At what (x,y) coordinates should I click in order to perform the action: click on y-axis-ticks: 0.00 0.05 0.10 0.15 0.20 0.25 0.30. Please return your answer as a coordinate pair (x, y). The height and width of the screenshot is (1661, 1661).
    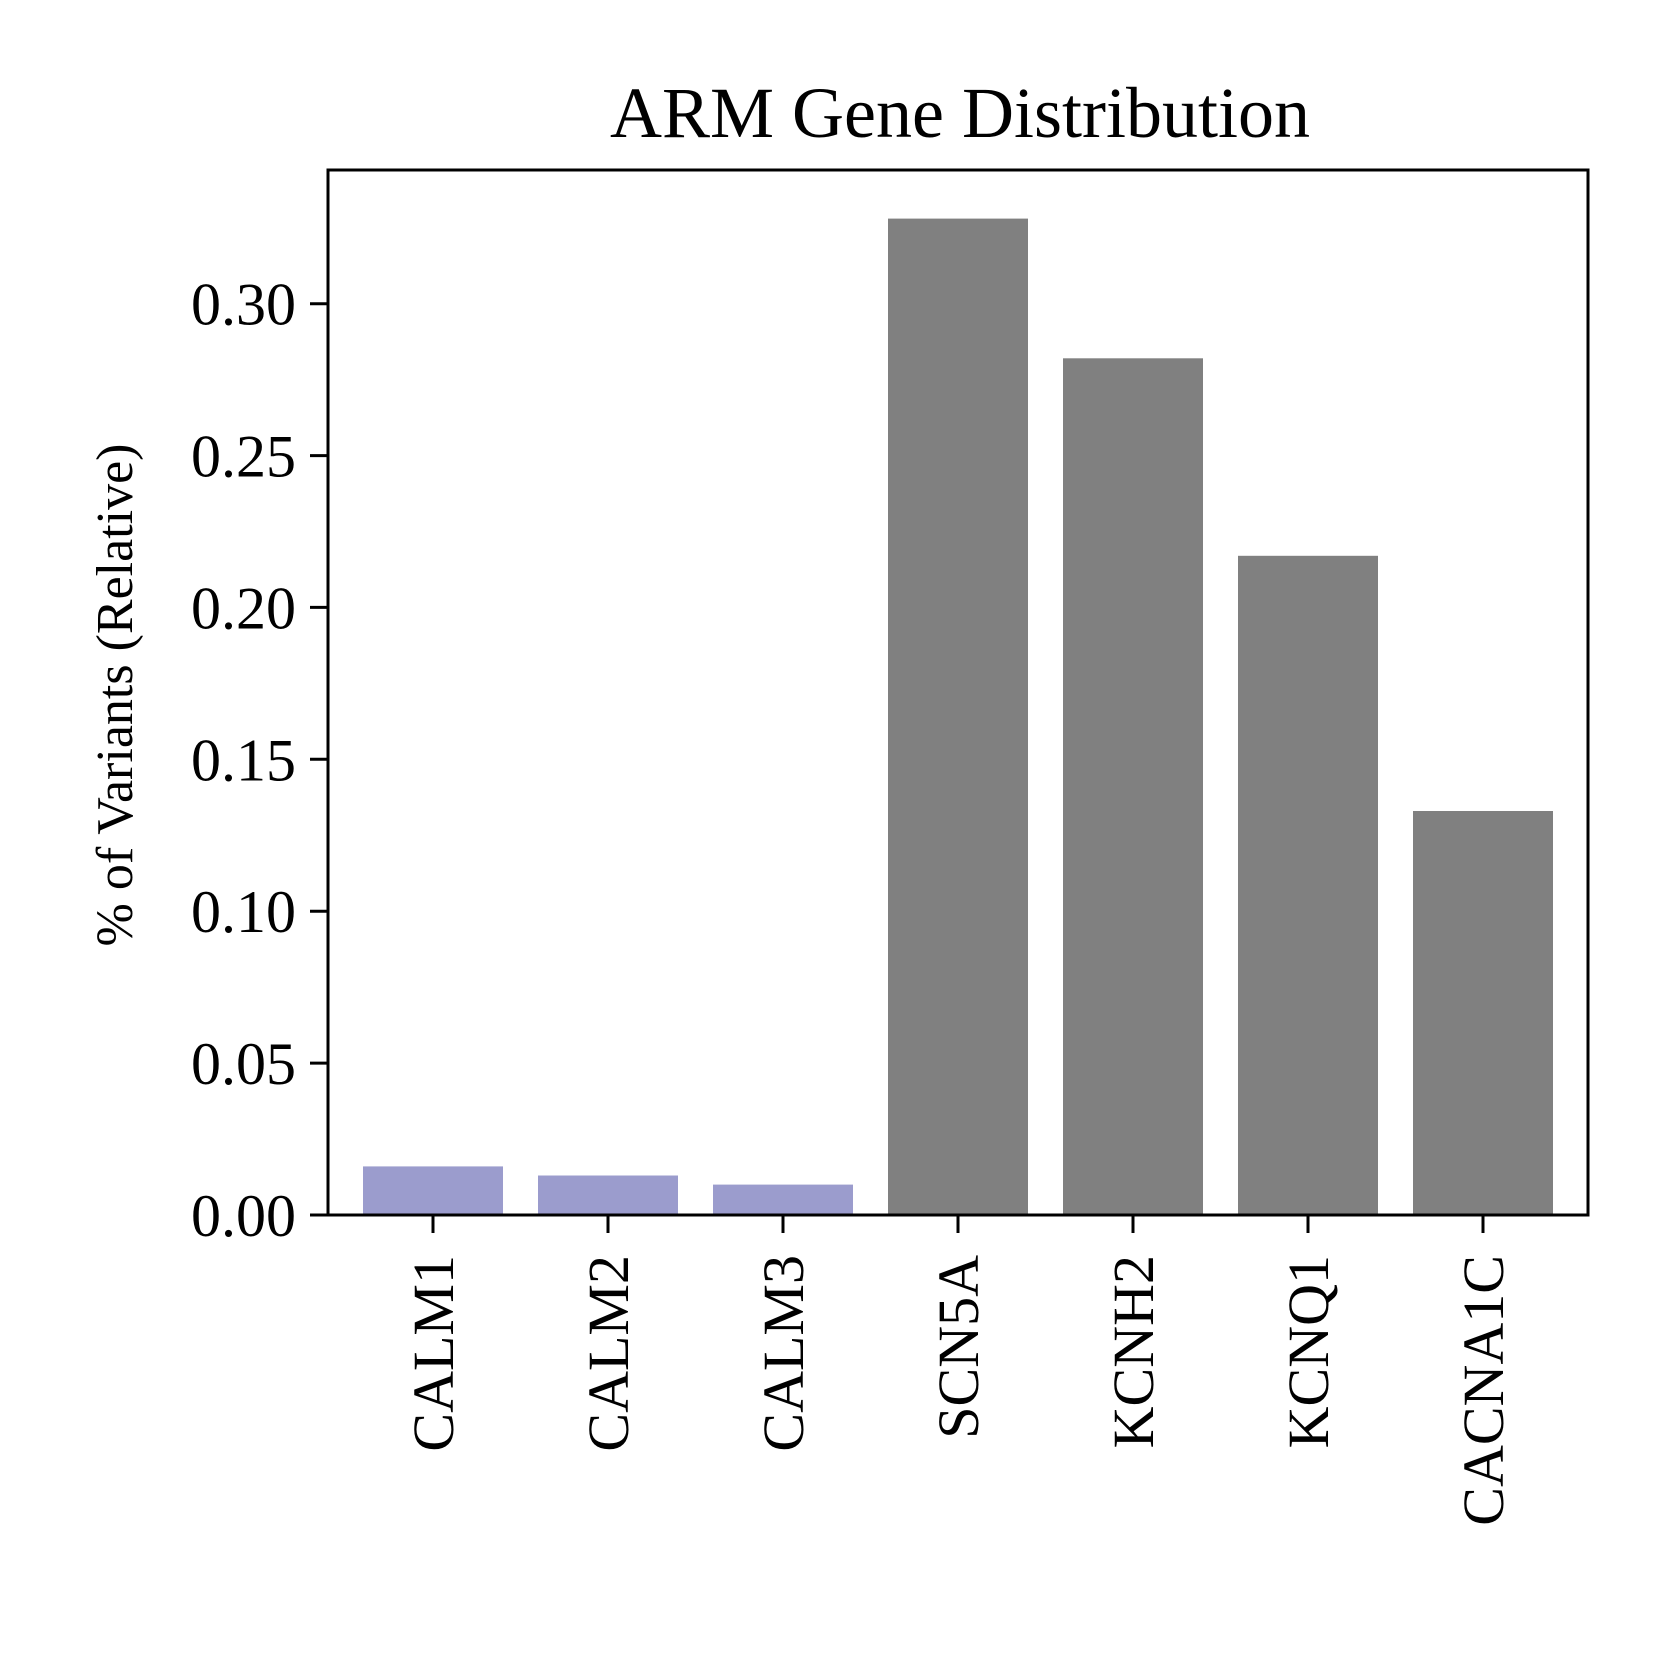
    Looking at the image, I should click on (259, 760).